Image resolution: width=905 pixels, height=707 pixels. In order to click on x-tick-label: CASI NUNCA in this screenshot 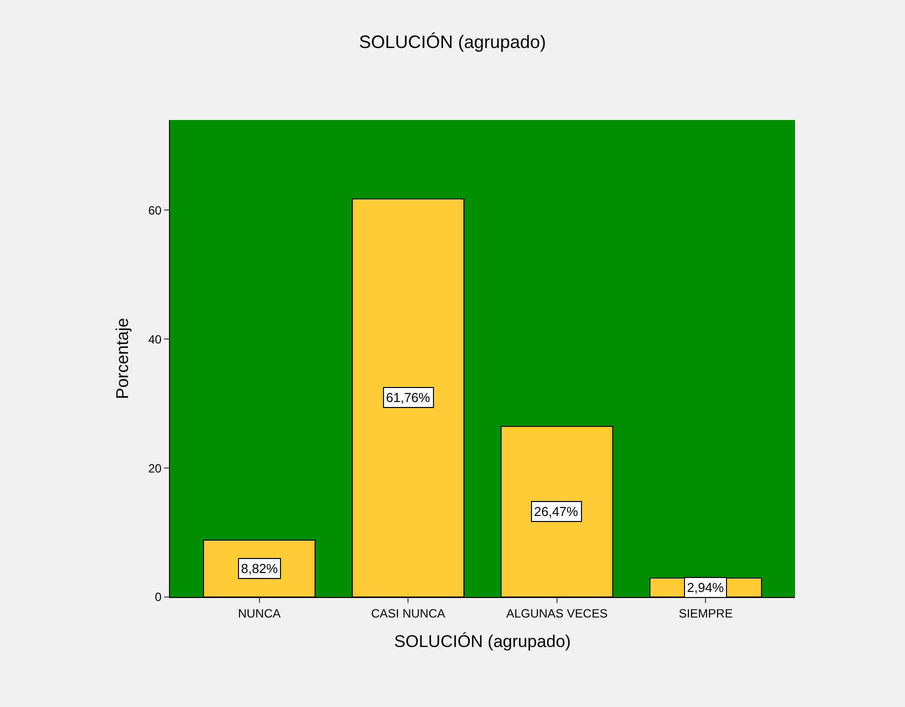, I will do `click(408, 613)`.